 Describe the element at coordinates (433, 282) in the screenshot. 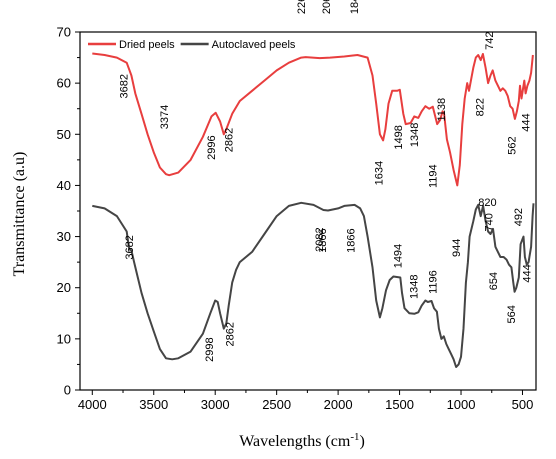

I see `peak-label: 1196` at that location.